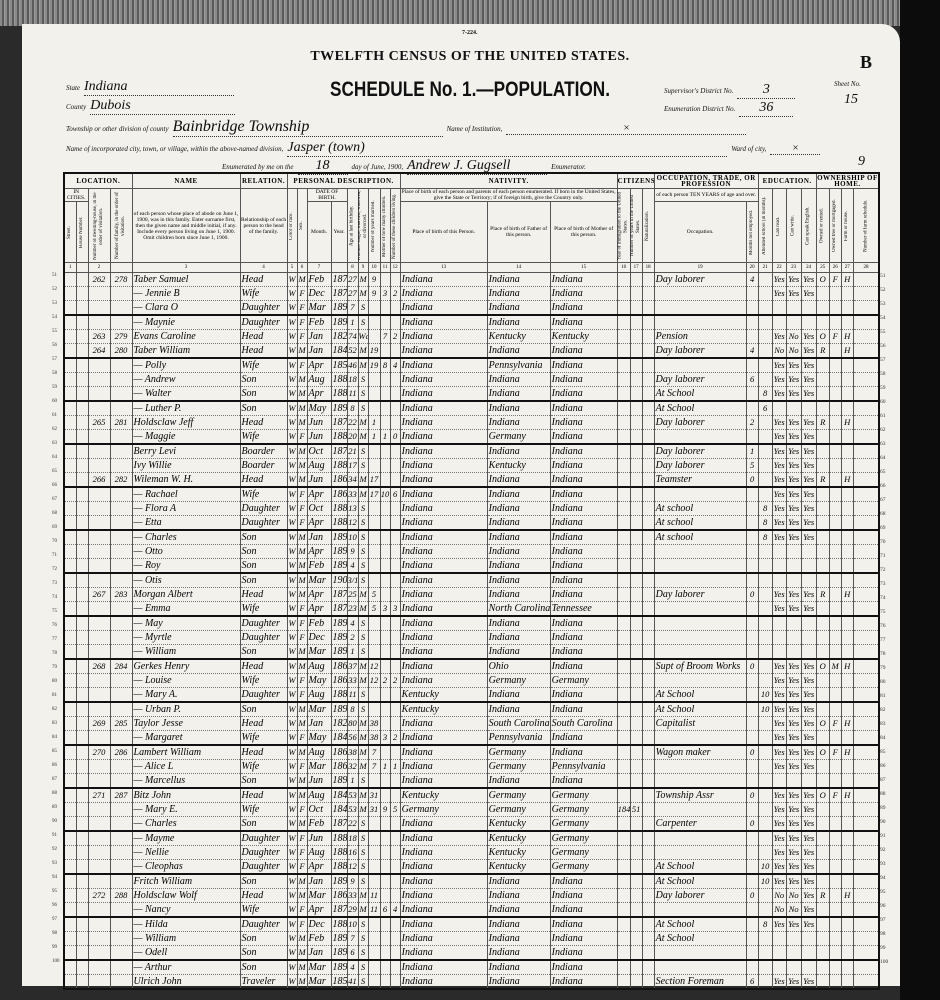 Image resolution: width=940 pixels, height=1000 pixels. I want to click on cell-school-months: 6, so click(765, 408).